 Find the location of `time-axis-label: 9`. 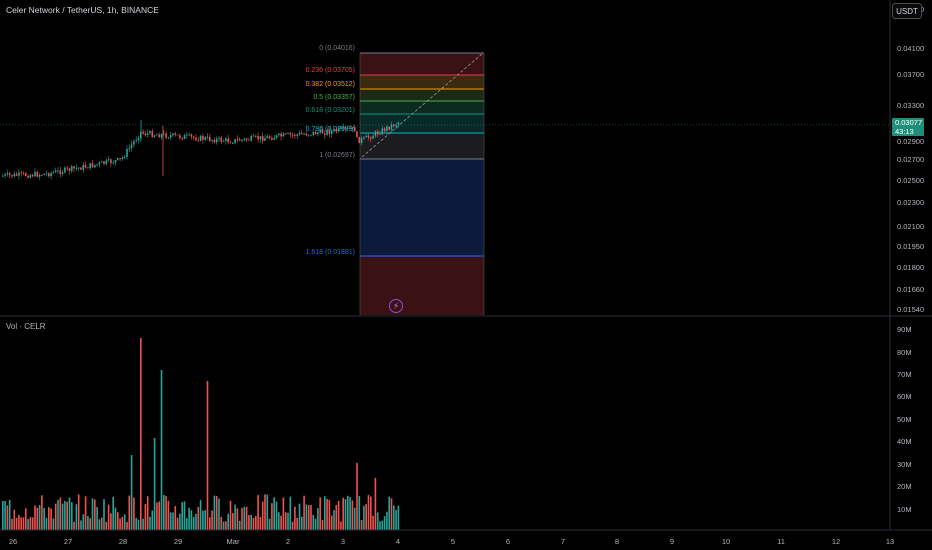

time-axis-label: 9 is located at coordinates (672, 541).